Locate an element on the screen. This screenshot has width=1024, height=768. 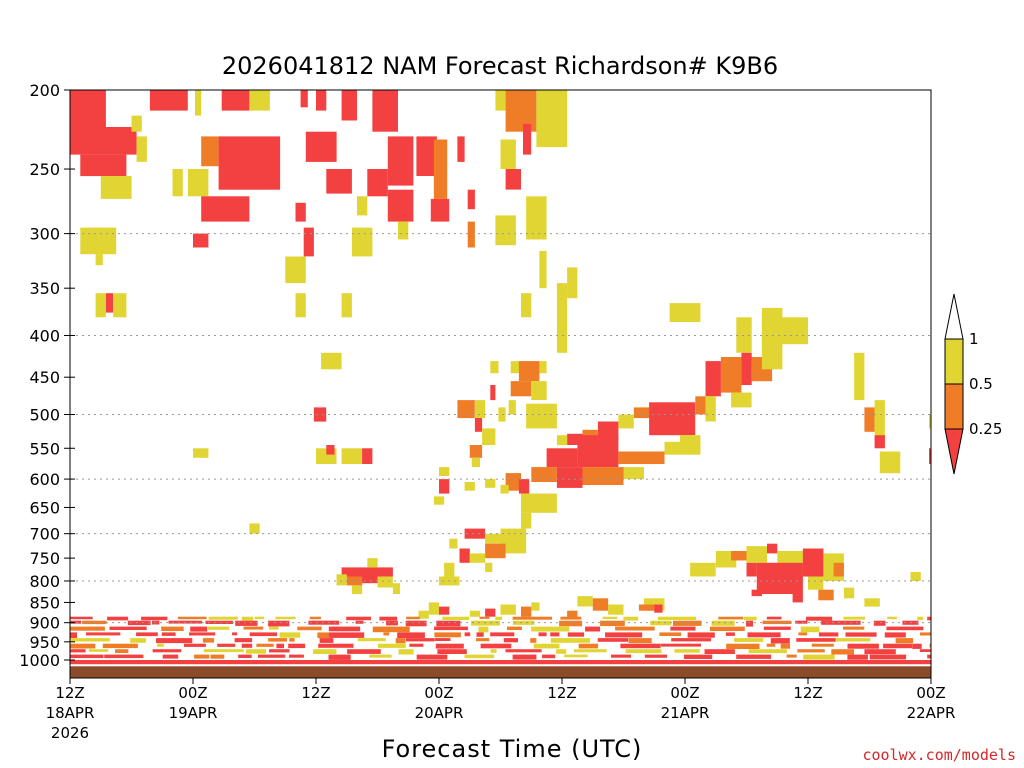
x-tick-date: 18APR is located at coordinates (70, 713).